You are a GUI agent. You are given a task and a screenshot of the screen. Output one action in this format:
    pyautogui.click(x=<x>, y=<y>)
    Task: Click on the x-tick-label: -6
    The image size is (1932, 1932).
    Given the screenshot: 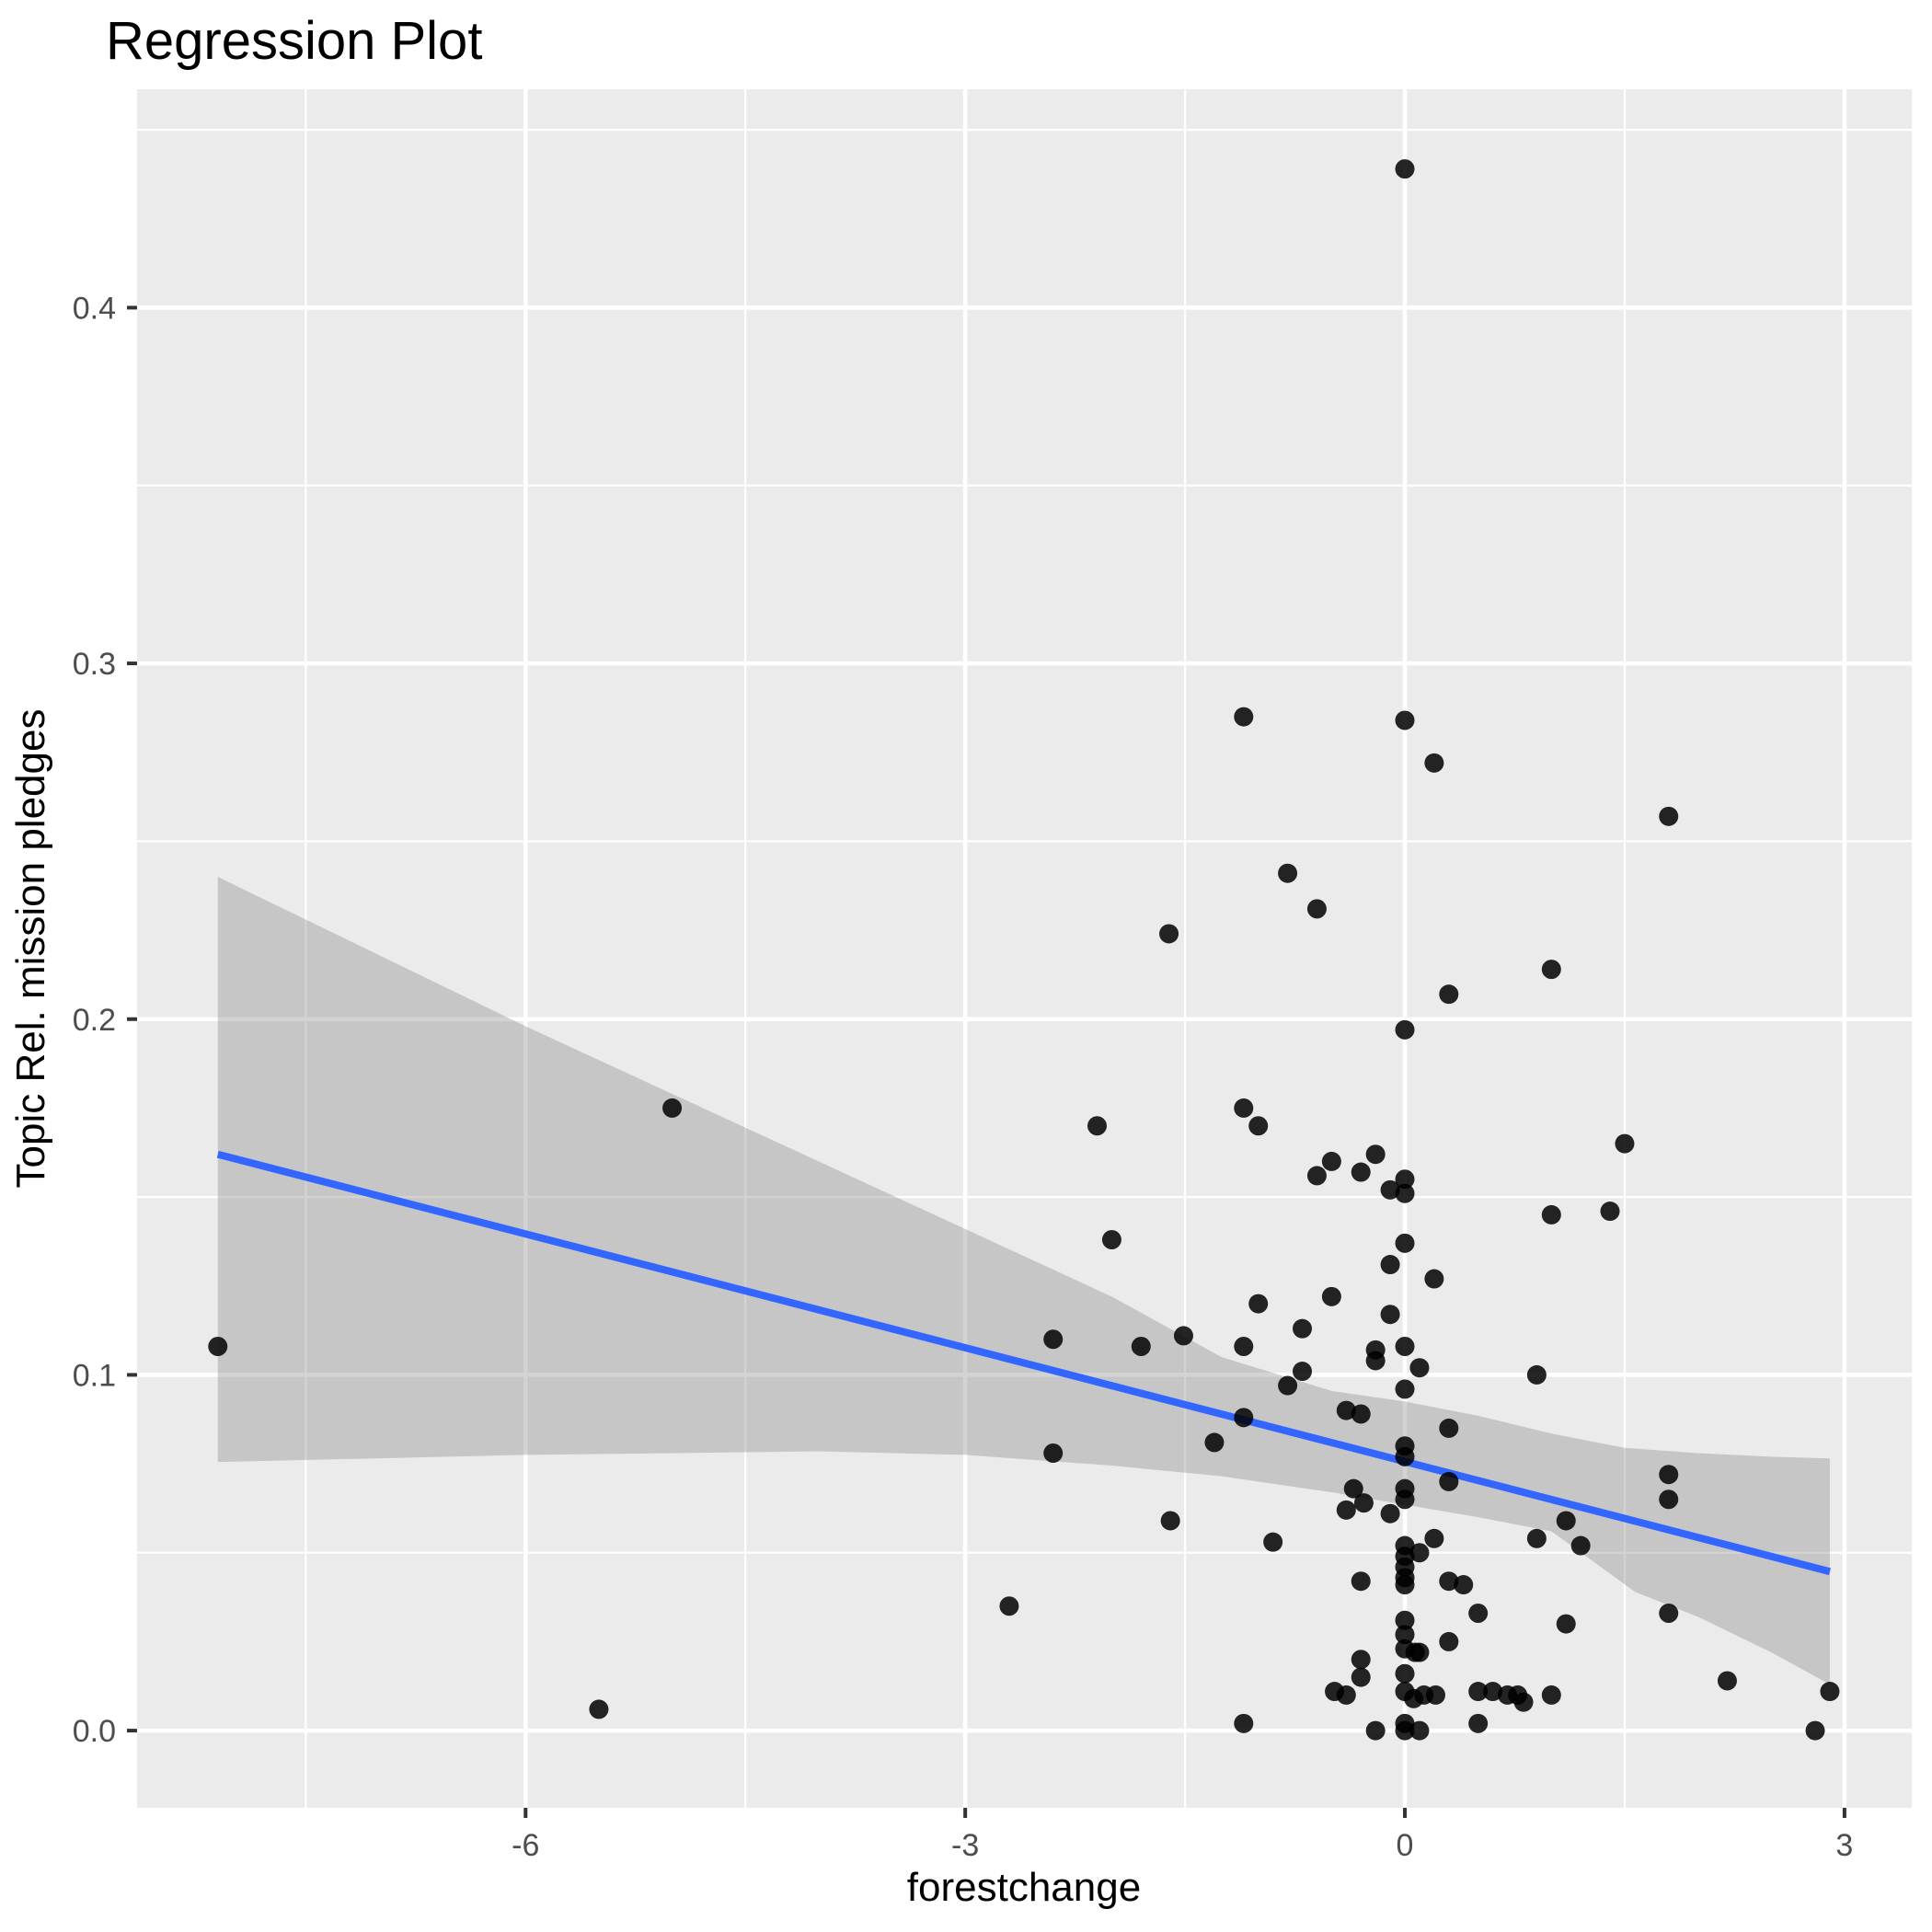 What is the action you would take?
    pyautogui.click(x=525, y=1845)
    